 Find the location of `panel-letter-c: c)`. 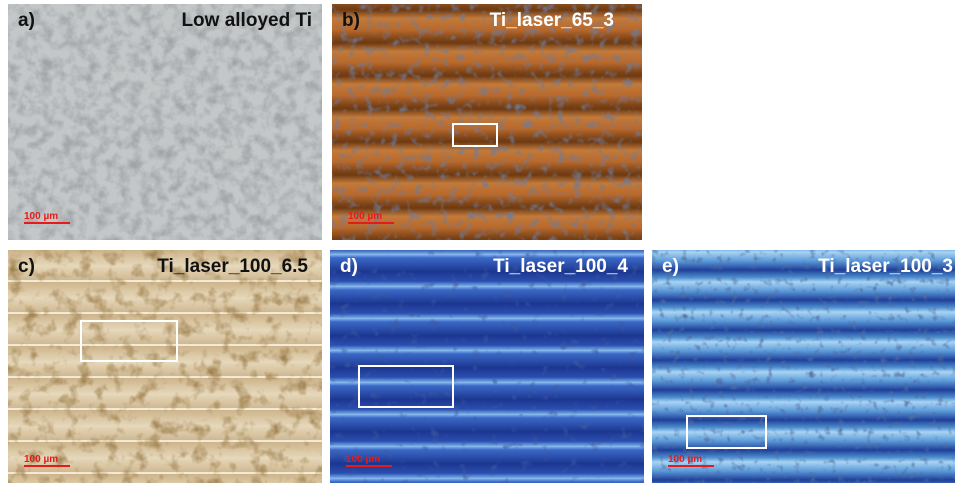

panel-letter-c: c) is located at coordinates (26, 266).